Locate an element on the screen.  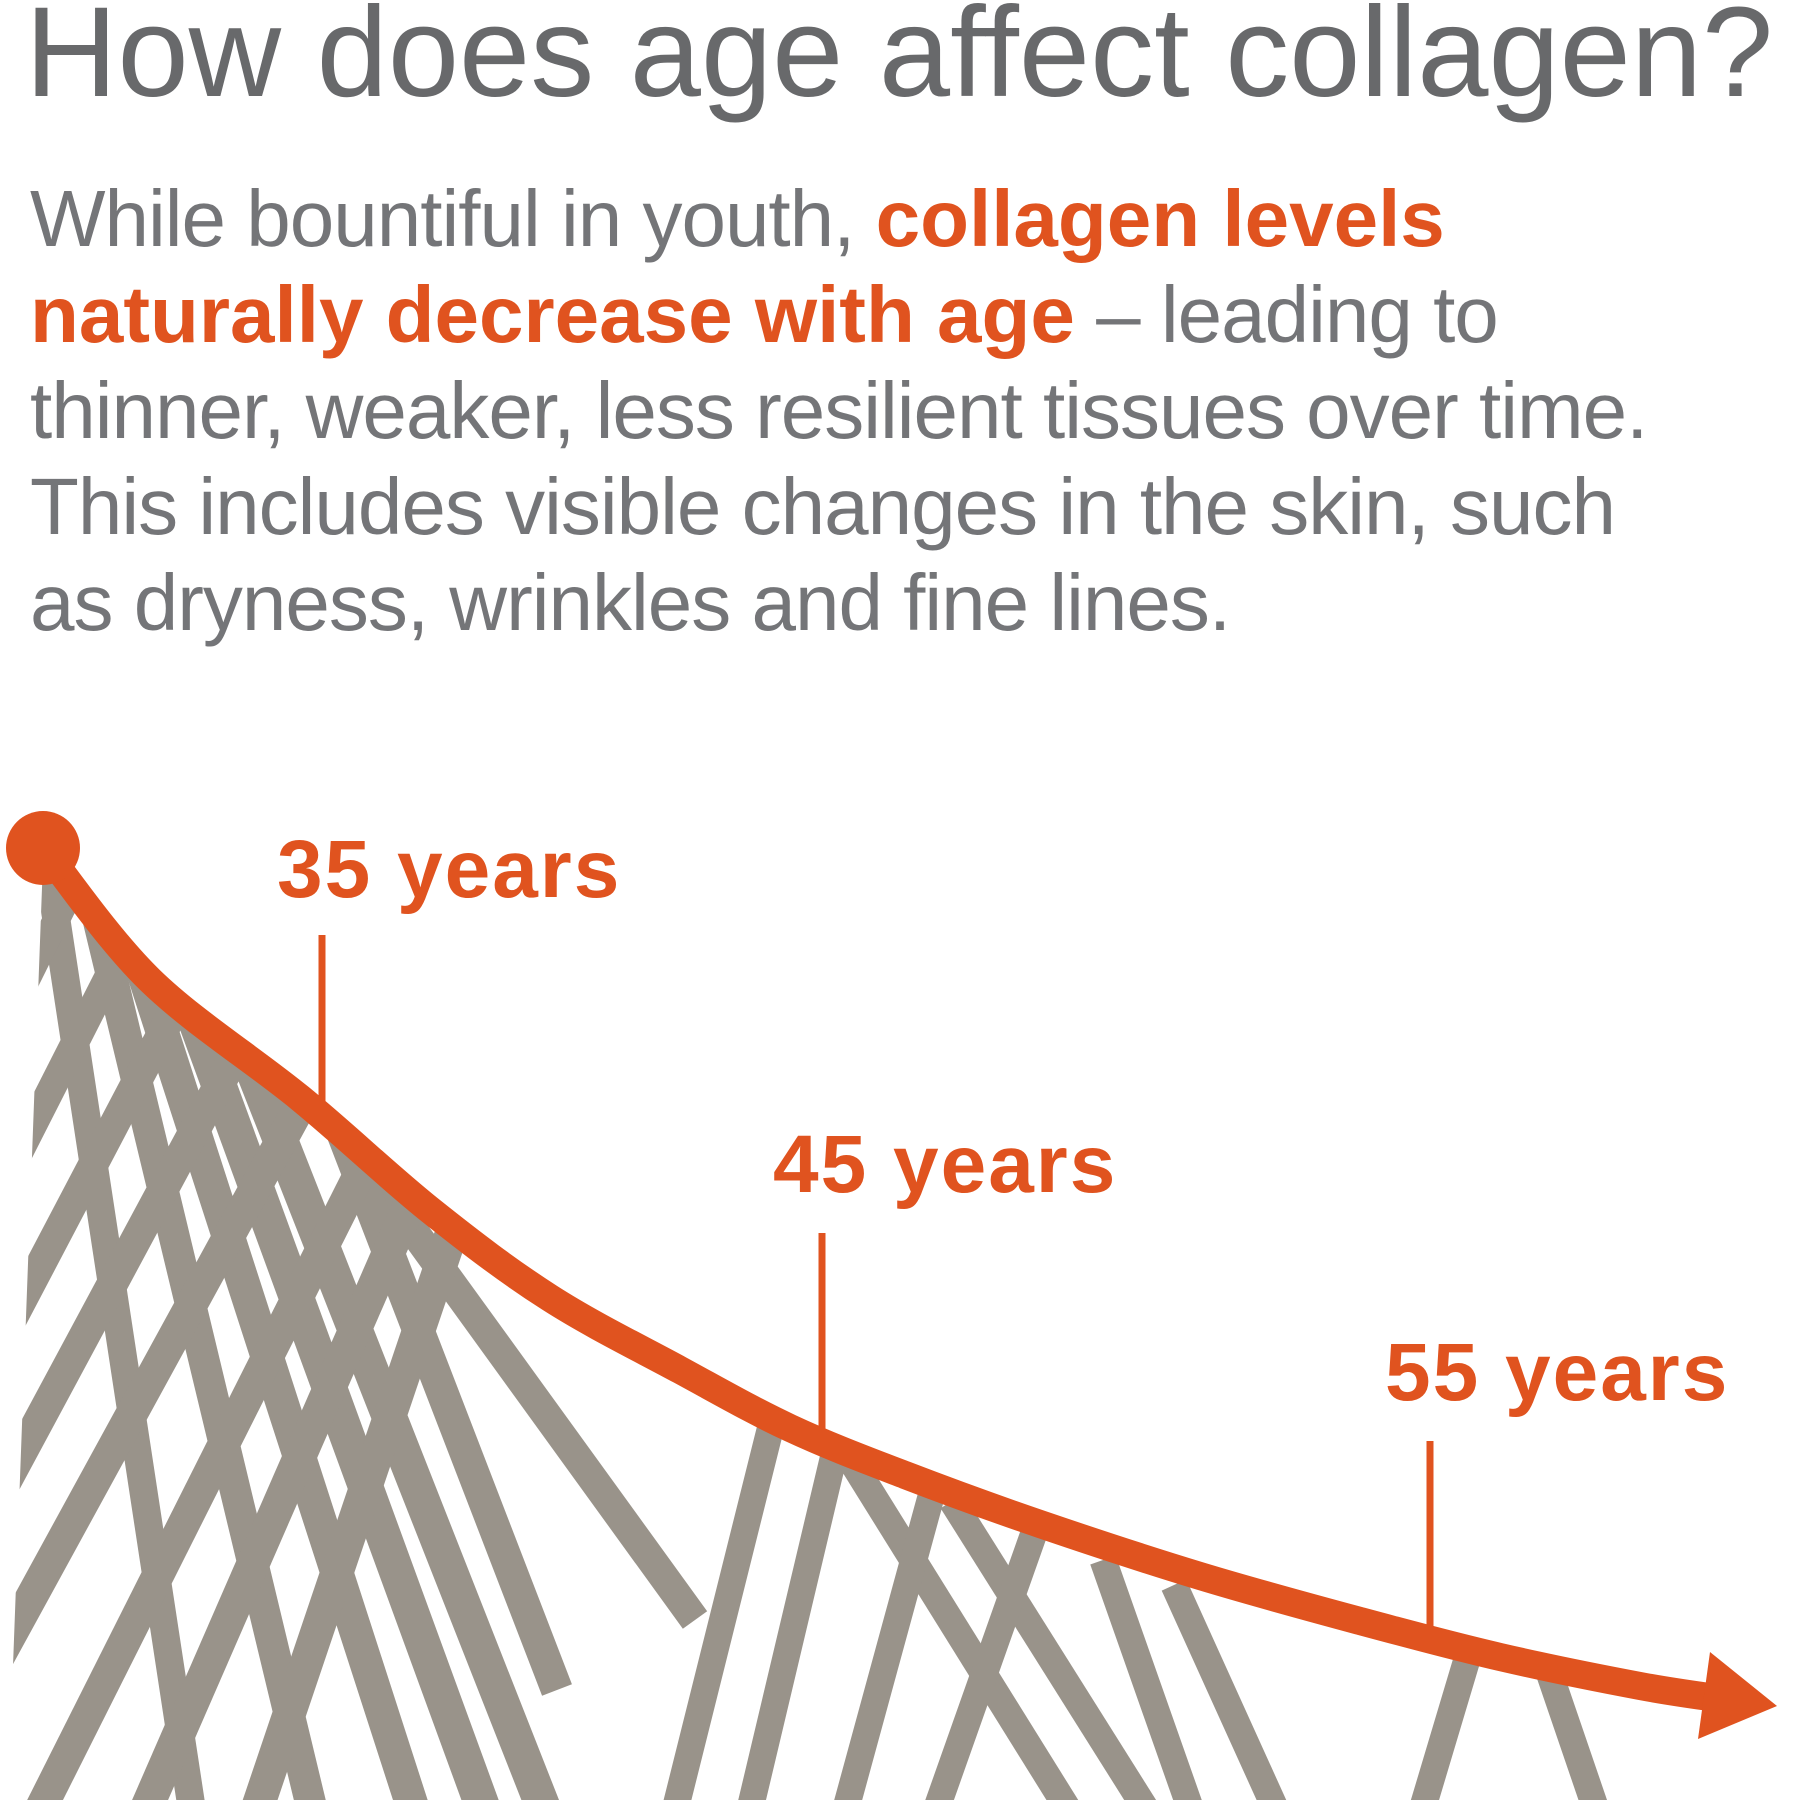
svg-text: 55 years is located at coordinates (1557, 1372).